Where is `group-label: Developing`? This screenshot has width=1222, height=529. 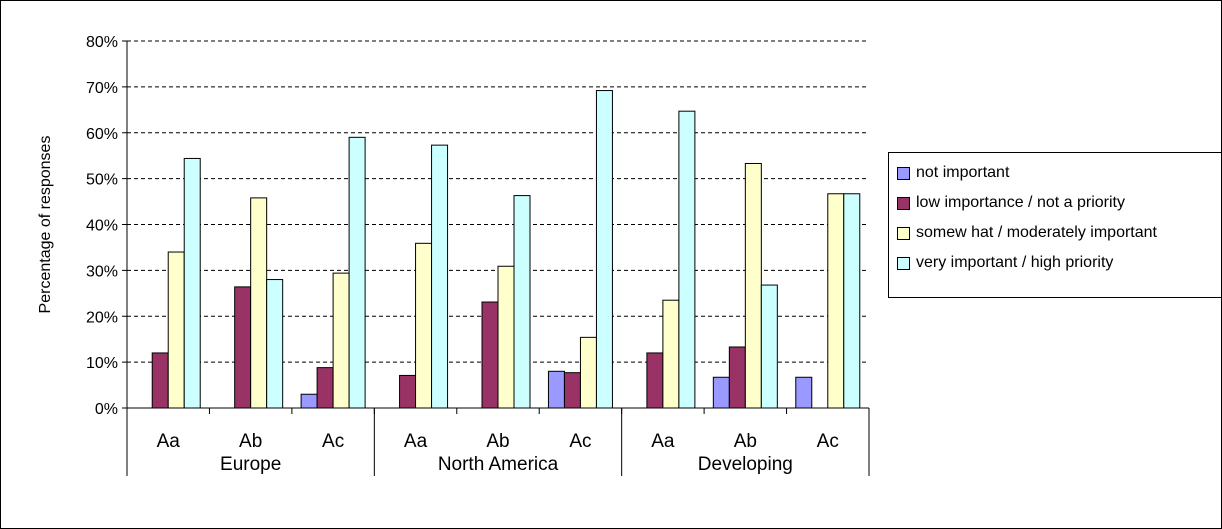
group-label: Developing is located at coordinates (745, 464).